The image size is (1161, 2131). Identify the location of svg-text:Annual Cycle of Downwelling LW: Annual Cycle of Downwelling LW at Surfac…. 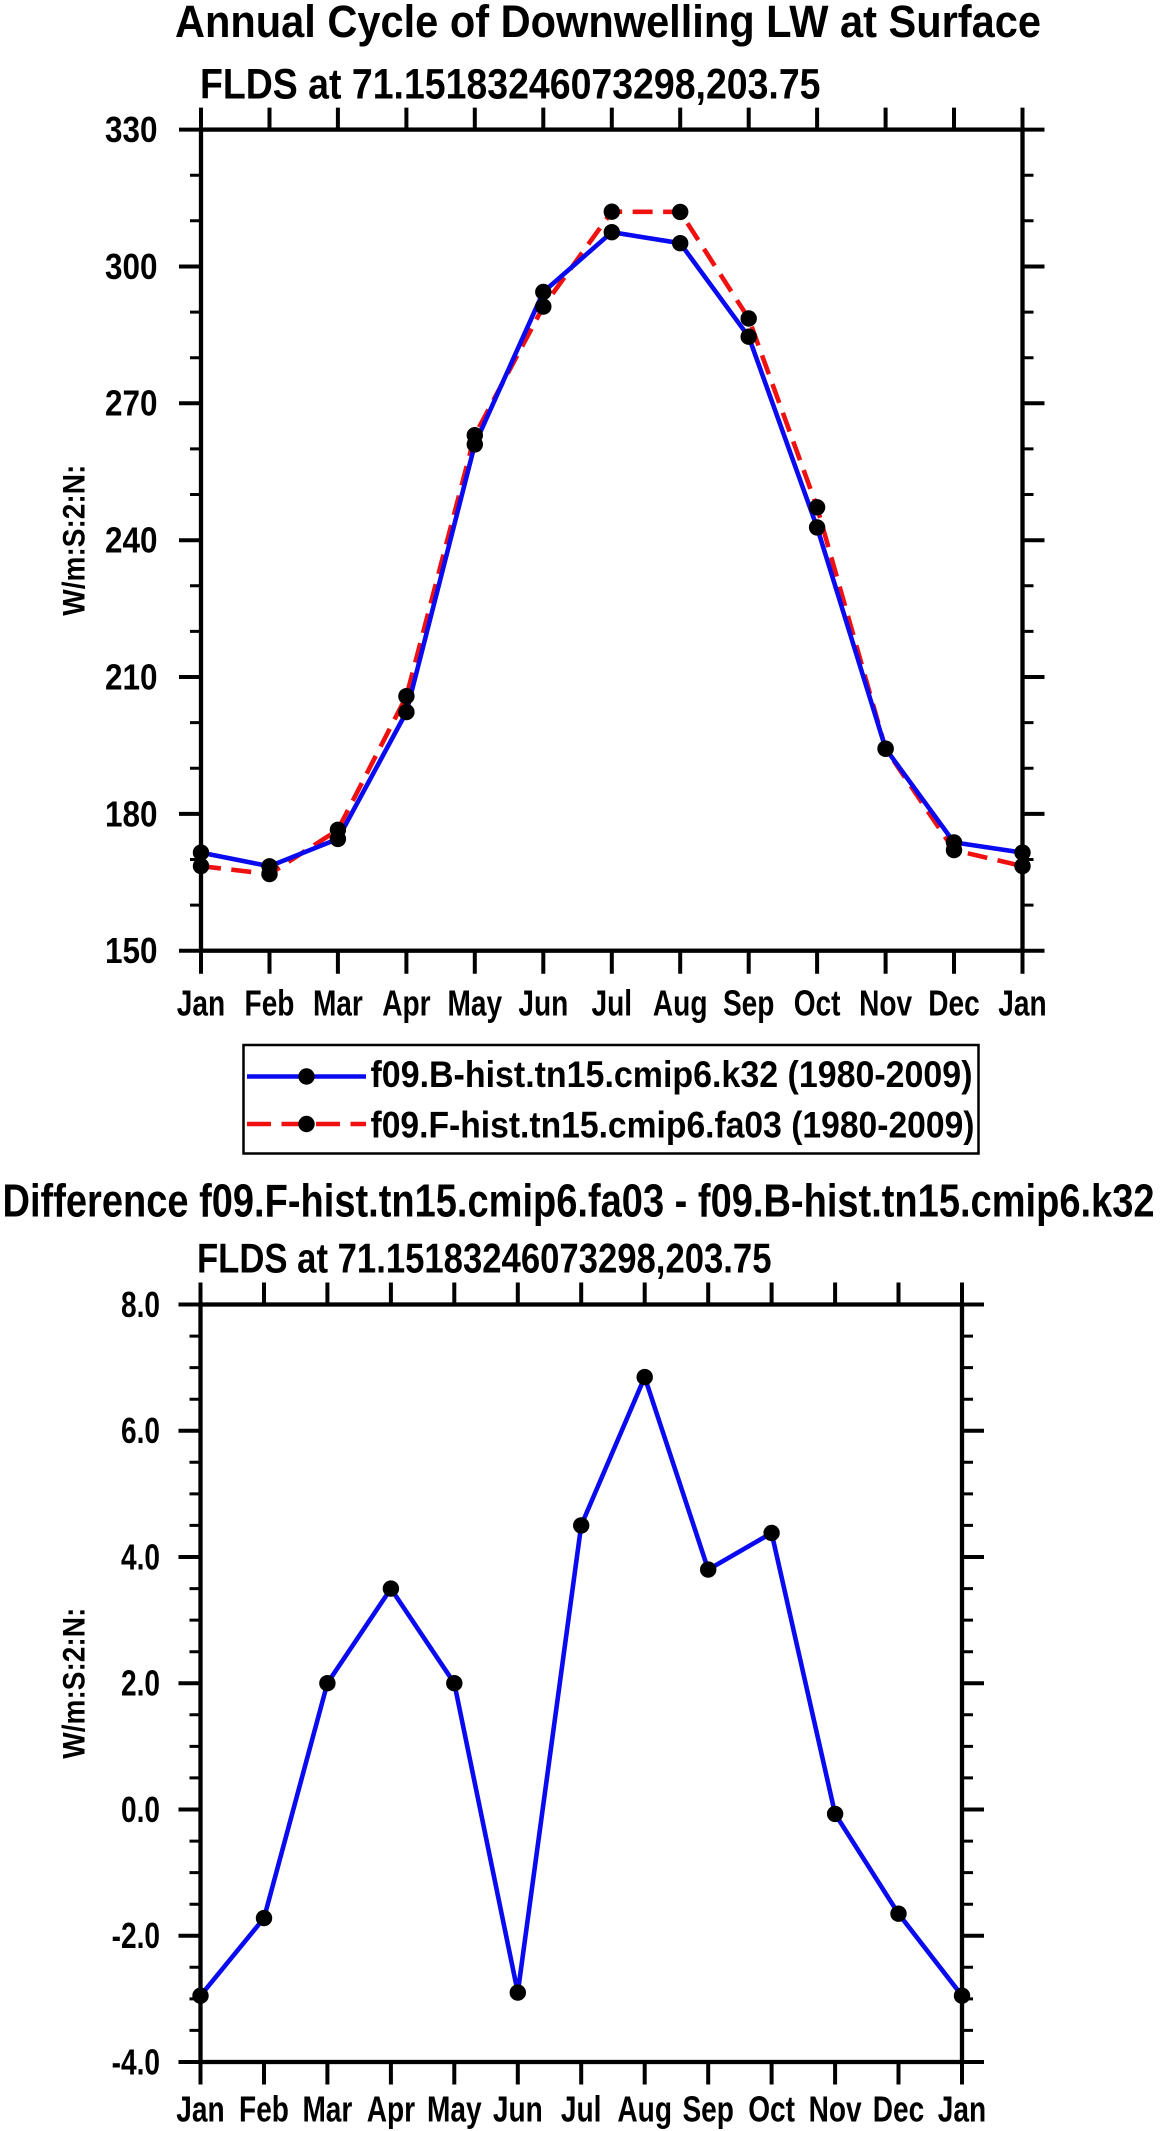
(608, 23).